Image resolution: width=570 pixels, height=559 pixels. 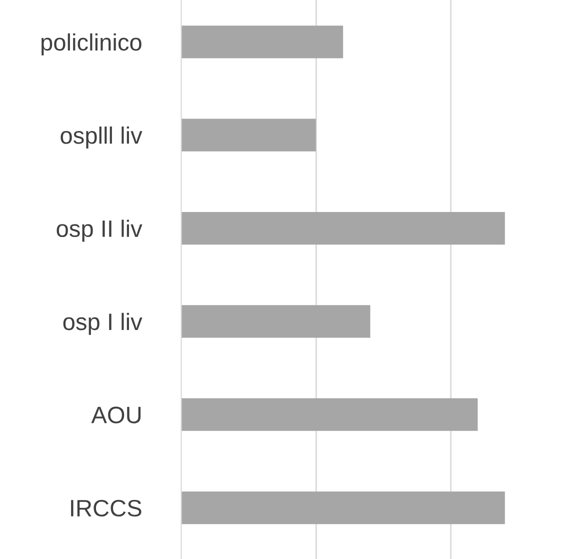 What do you see at coordinates (101, 137) in the screenshot?
I see `y-tick-label: osplll liv` at bounding box center [101, 137].